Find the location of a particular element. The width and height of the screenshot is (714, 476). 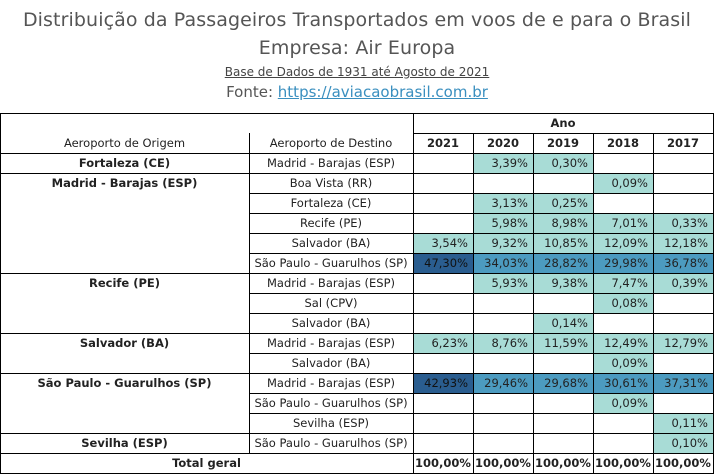

origin-airport: Madrid - Barajas (ESP) is located at coordinates (124, 183).